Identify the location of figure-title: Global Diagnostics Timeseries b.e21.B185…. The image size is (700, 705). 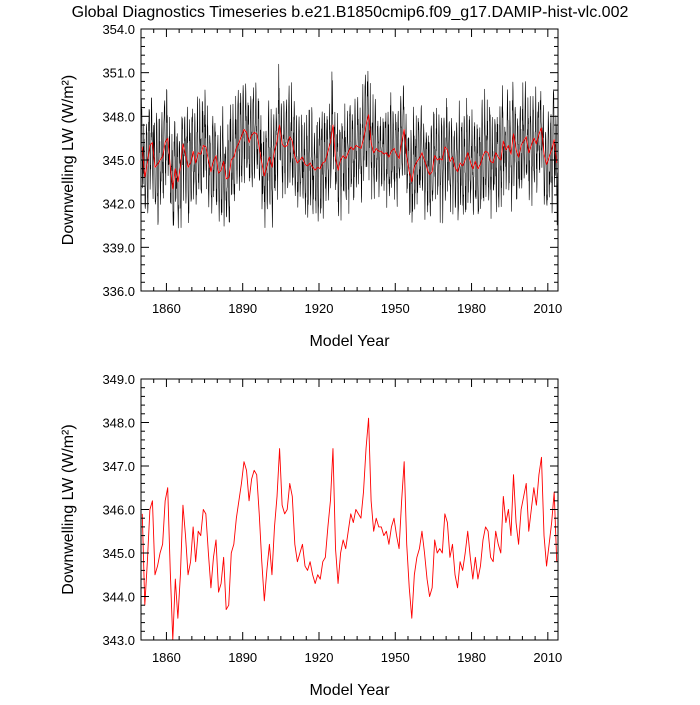
(350, 12).